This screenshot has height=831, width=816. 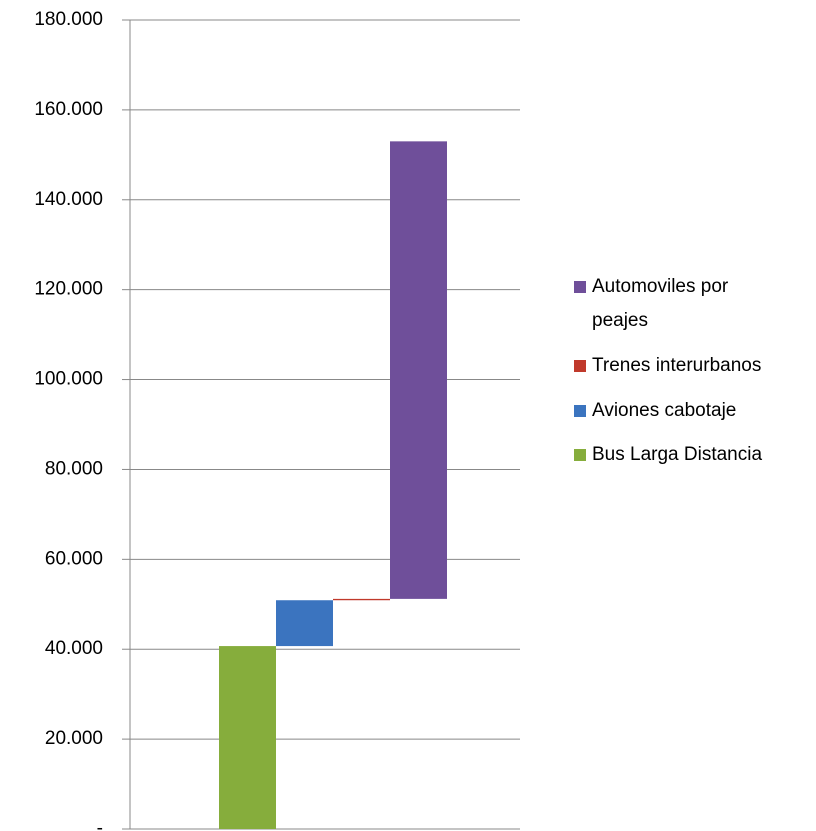 I want to click on legend-label: Bus Larga Distancia, so click(x=677, y=454).